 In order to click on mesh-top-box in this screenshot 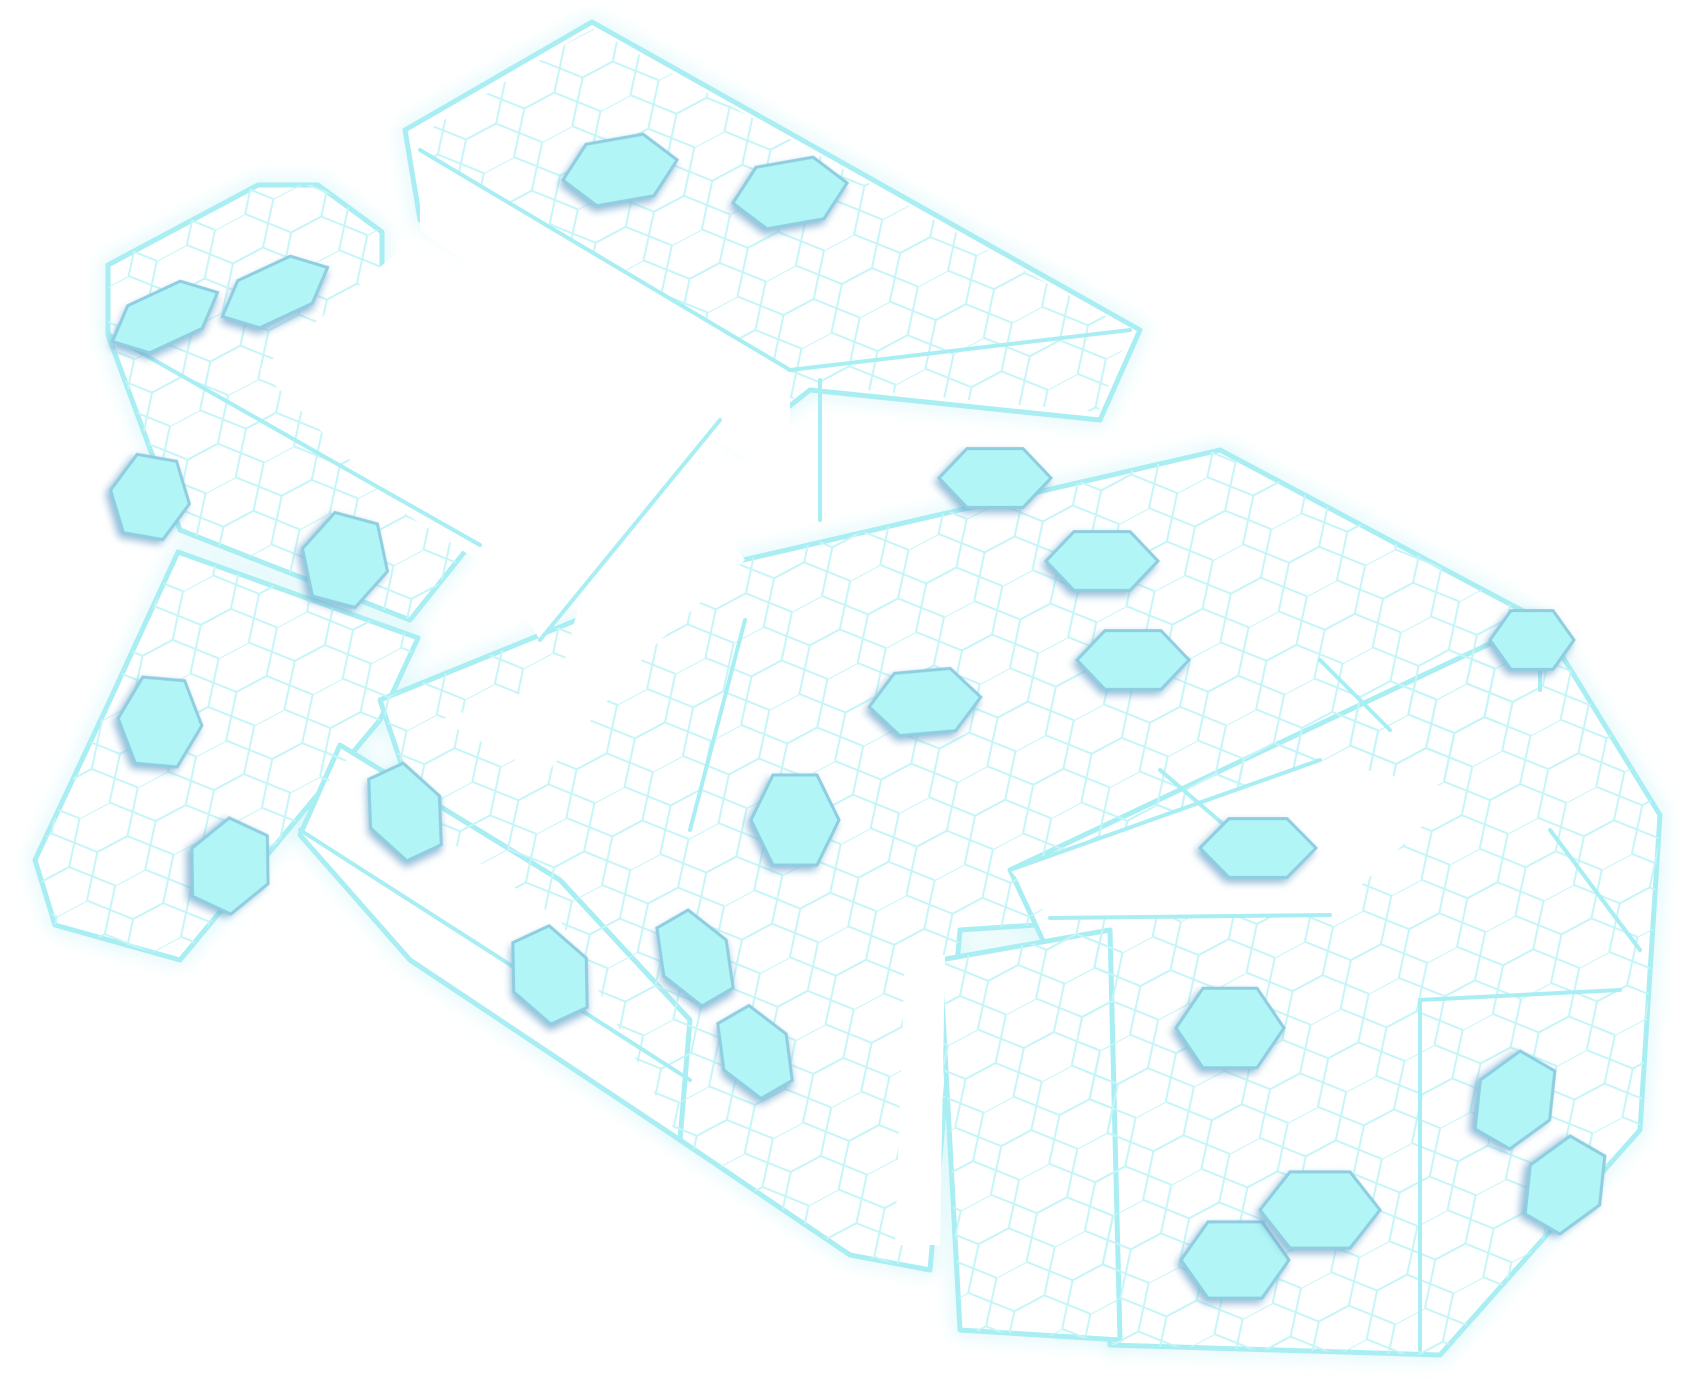, I will do `click(775, 234)`.